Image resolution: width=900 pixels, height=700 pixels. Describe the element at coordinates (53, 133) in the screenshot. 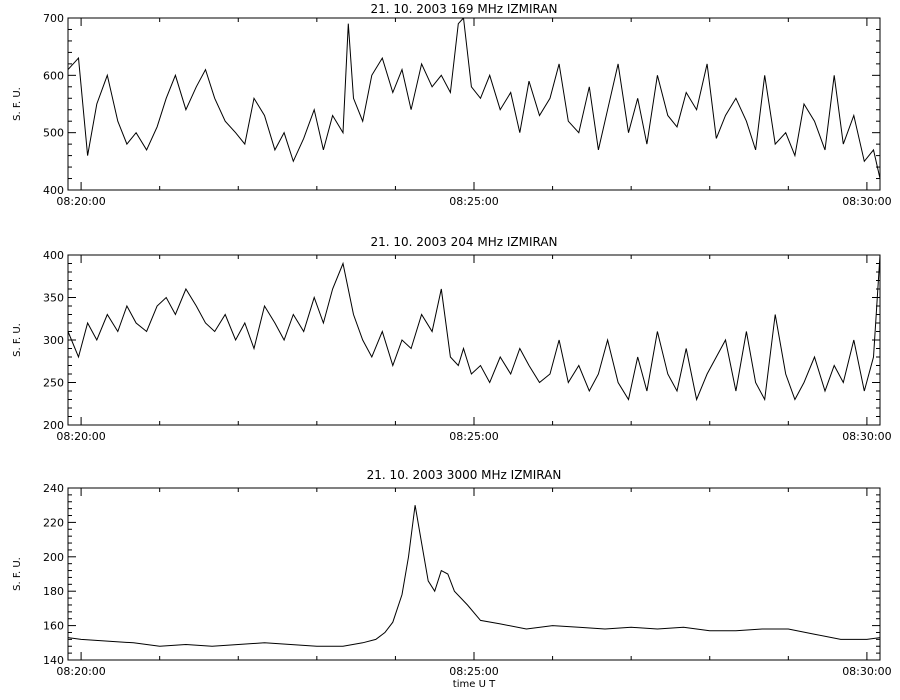

I see `y-tick-label: 500` at that location.